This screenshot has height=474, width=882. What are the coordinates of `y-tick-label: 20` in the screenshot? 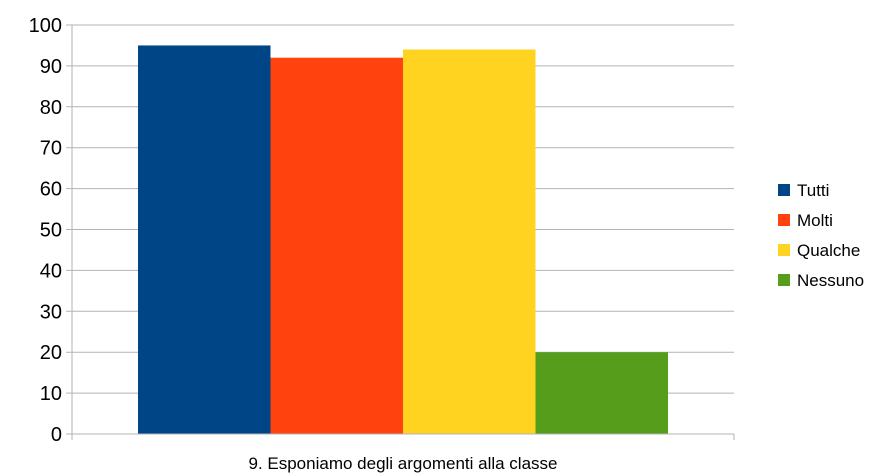 It's located at (51, 353).